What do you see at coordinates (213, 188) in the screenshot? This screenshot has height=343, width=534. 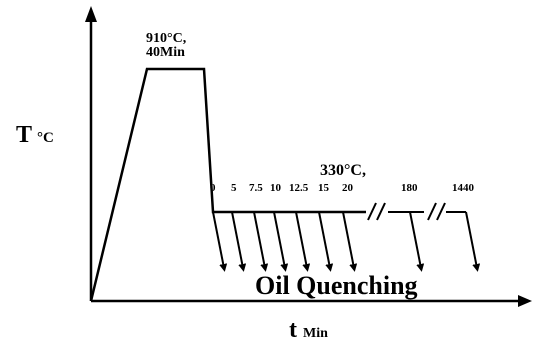 I see `hold-time-label: 0` at bounding box center [213, 188].